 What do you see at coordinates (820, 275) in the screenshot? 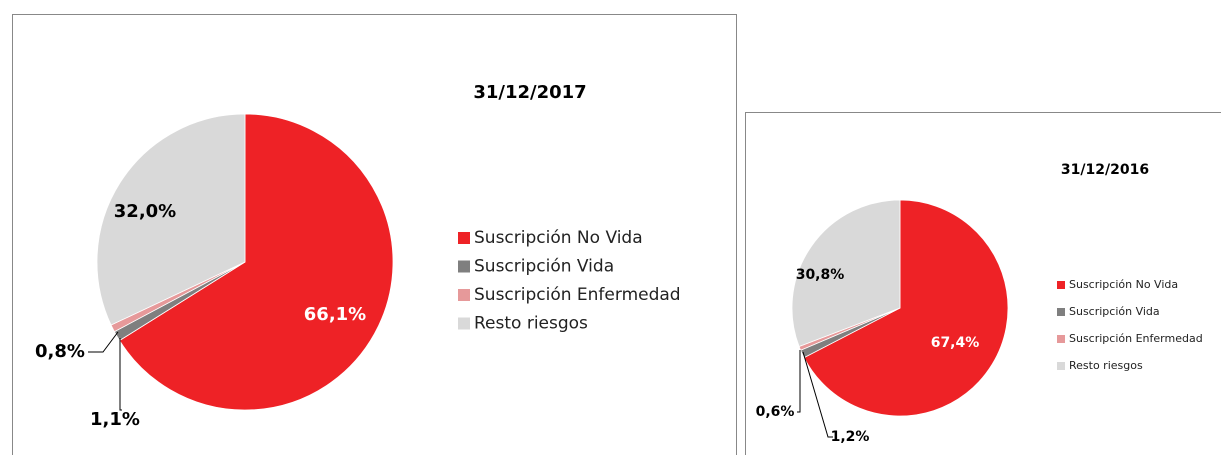
I see `data-label: 30,8%` at bounding box center [820, 275].